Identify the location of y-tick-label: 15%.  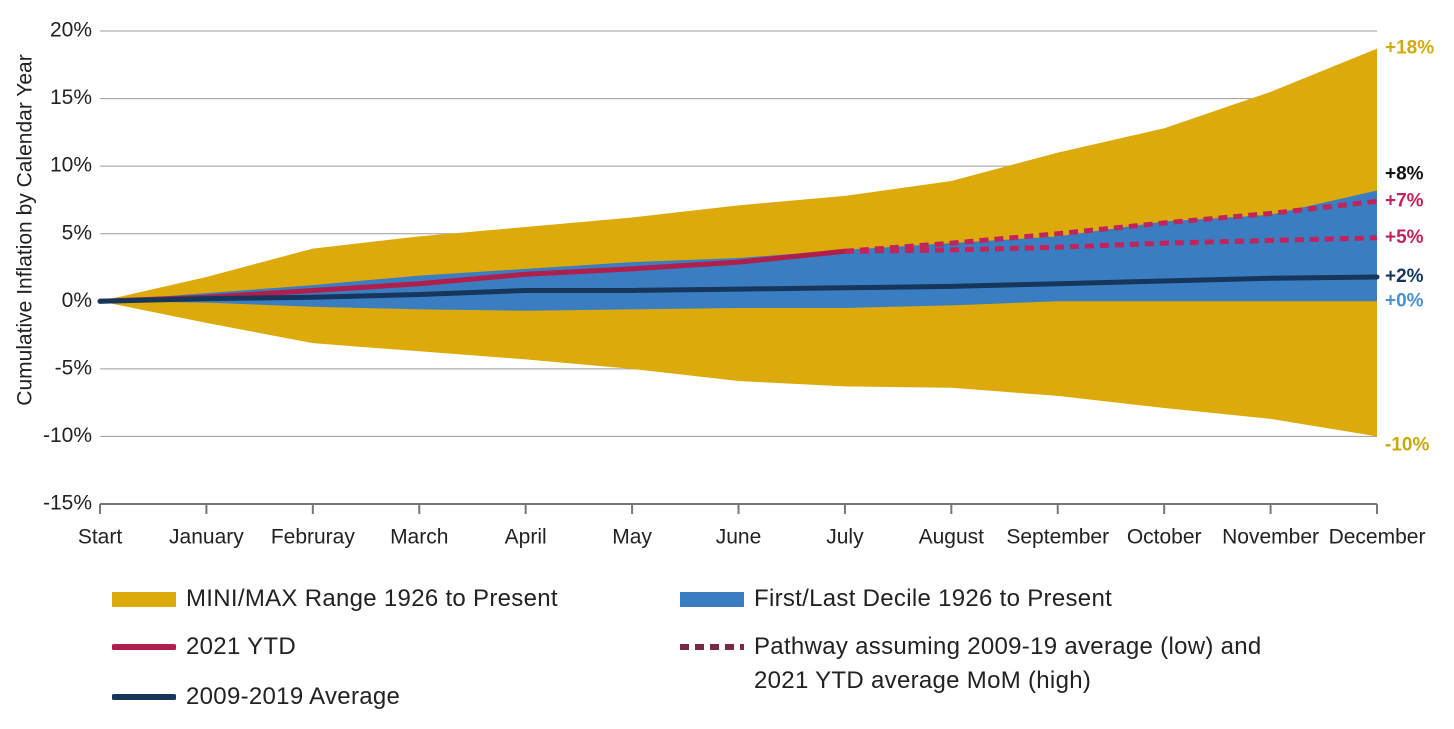
(71, 97).